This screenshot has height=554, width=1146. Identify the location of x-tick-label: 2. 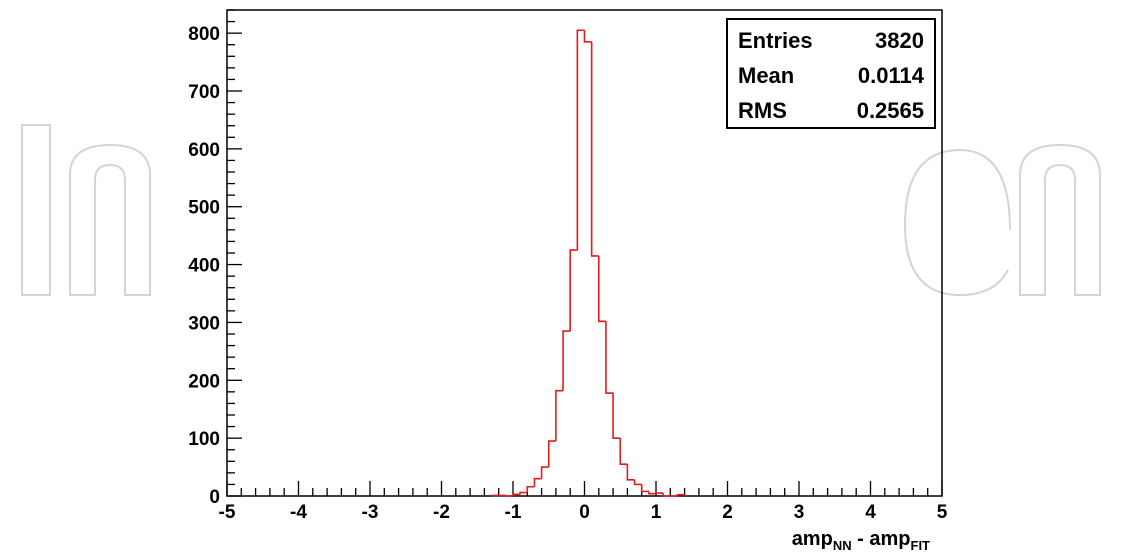
(727, 512).